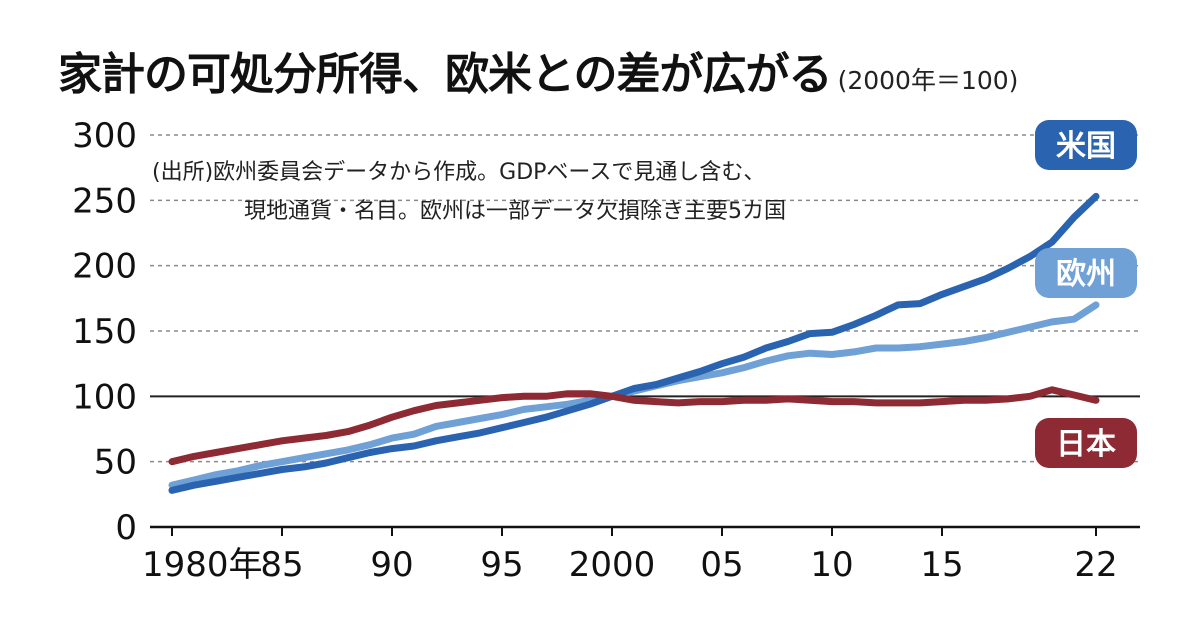 The height and width of the screenshot is (630, 1200). Describe the element at coordinates (928, 80) in the screenshot. I see `chart-subtitle: (2000年＝100)` at that location.